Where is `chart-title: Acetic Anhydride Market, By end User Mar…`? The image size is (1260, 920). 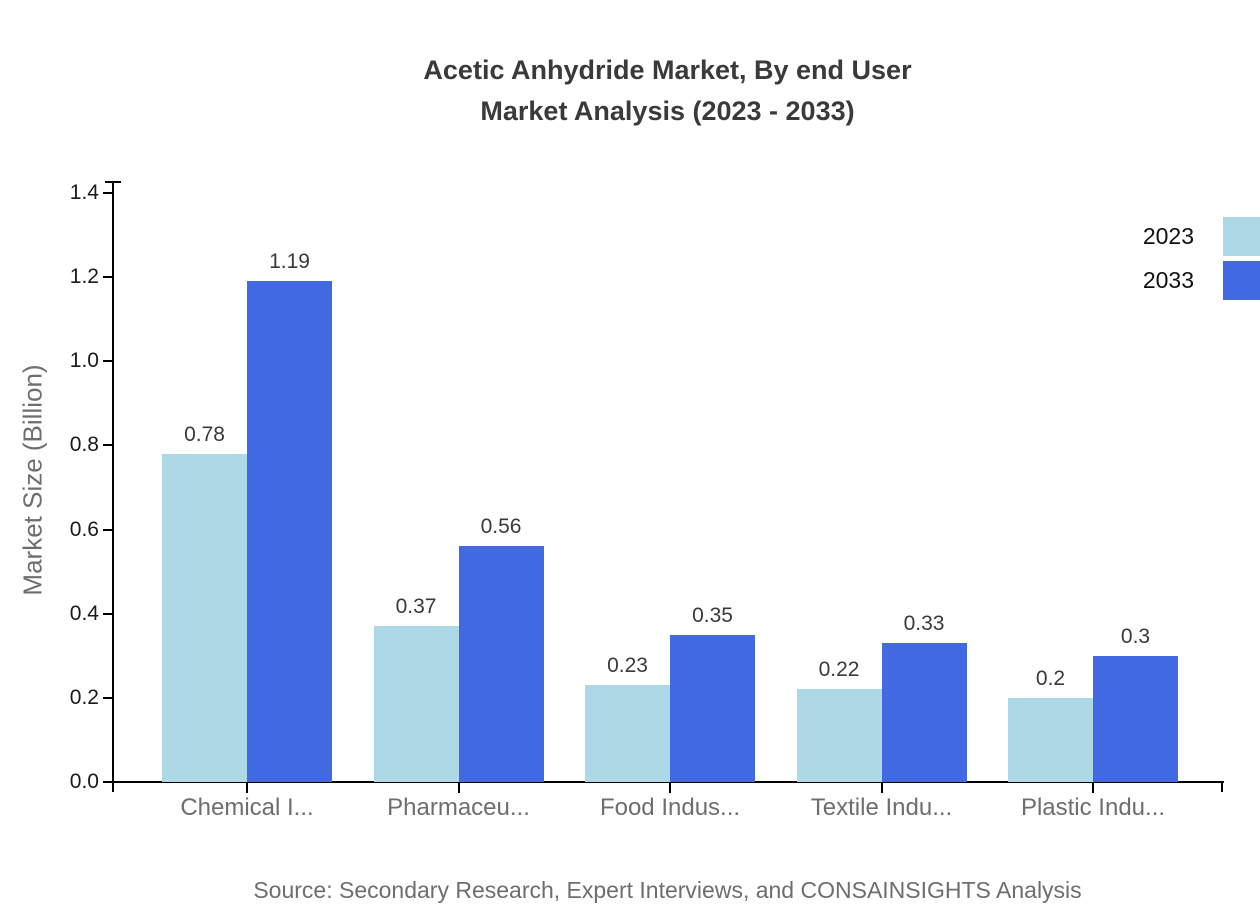 chart-title: Acetic Anhydride Market, By end User Mar… is located at coordinates (667, 91).